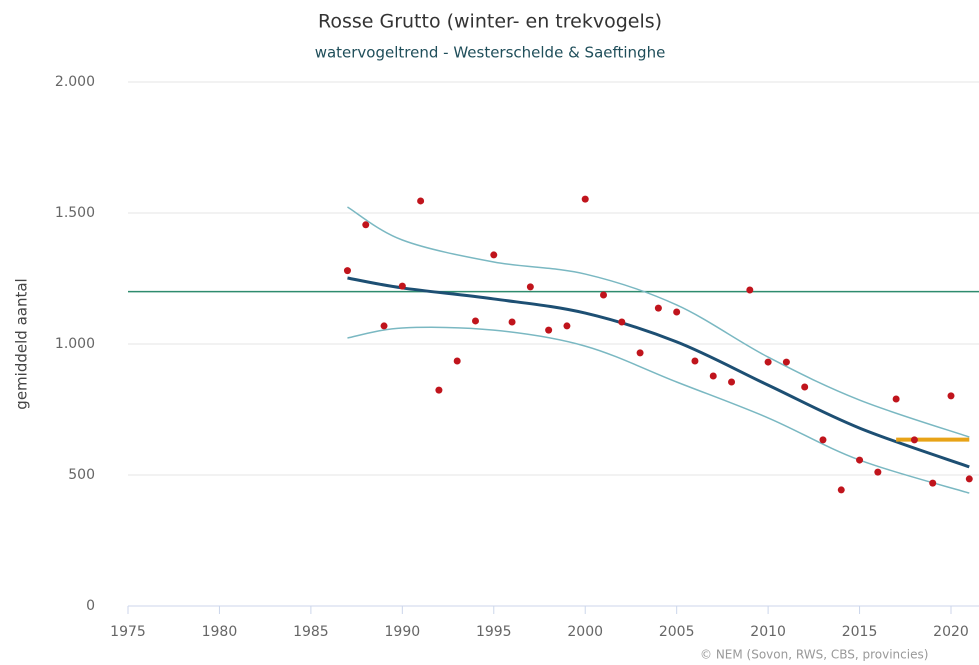  Describe the element at coordinates (860, 632) in the screenshot. I see `x-tick-label: 2015` at that location.